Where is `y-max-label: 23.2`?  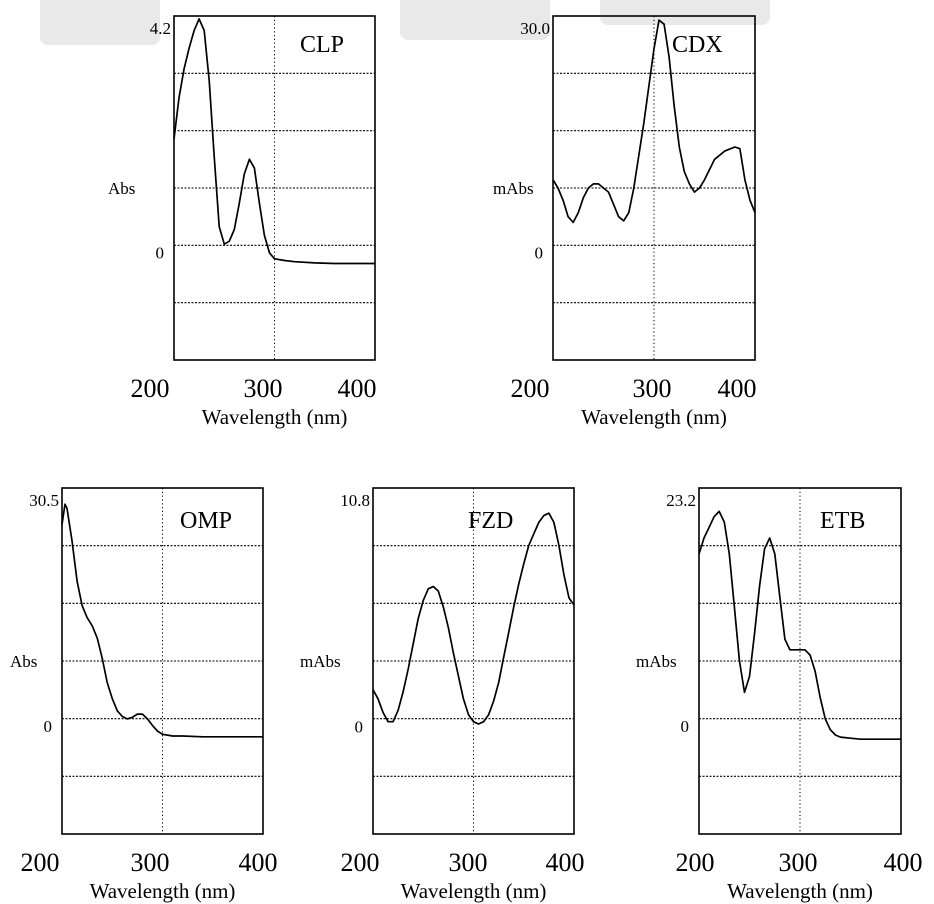 y-max-label: 23.2 is located at coordinates (681, 500).